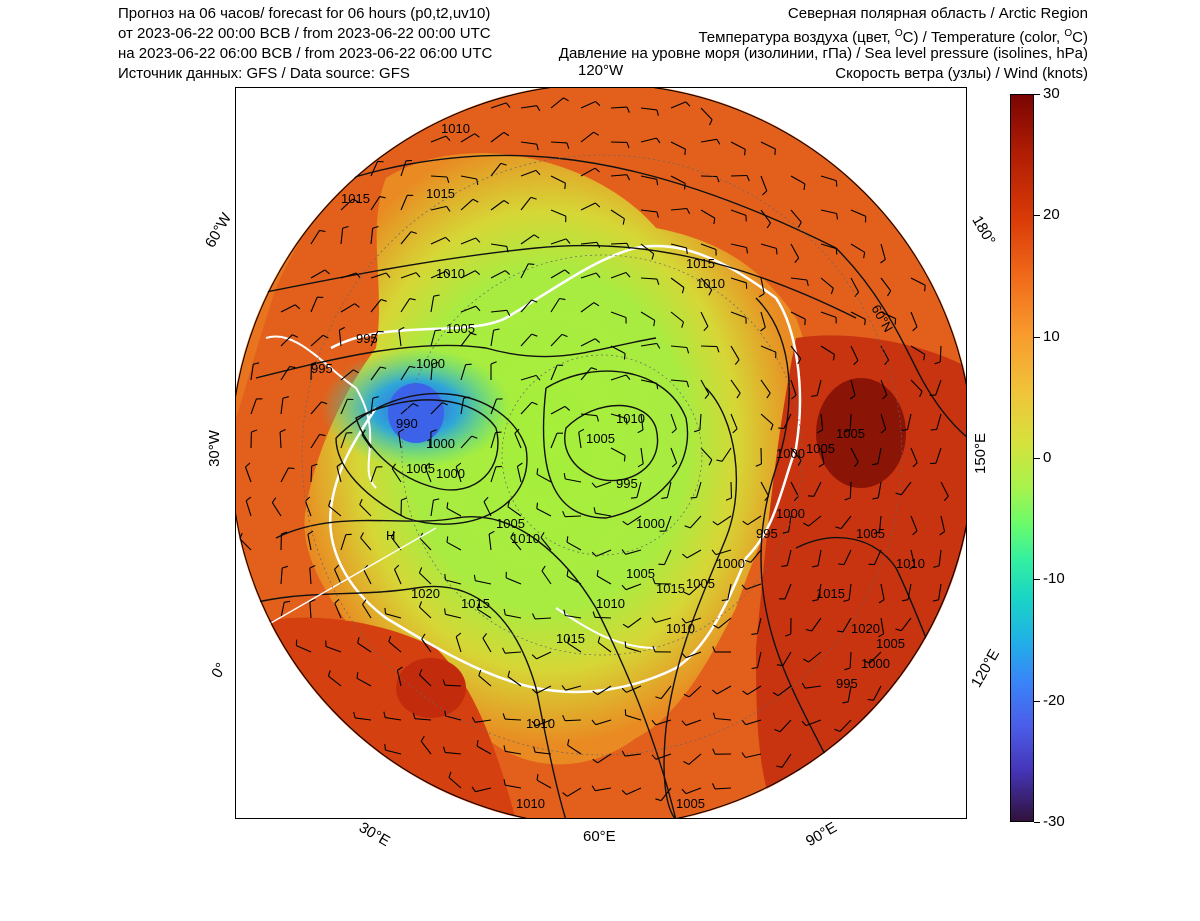 This screenshot has height=921, width=1200. Describe the element at coordinates (870, 533) in the screenshot. I see `isobar-label: 1005` at that location.